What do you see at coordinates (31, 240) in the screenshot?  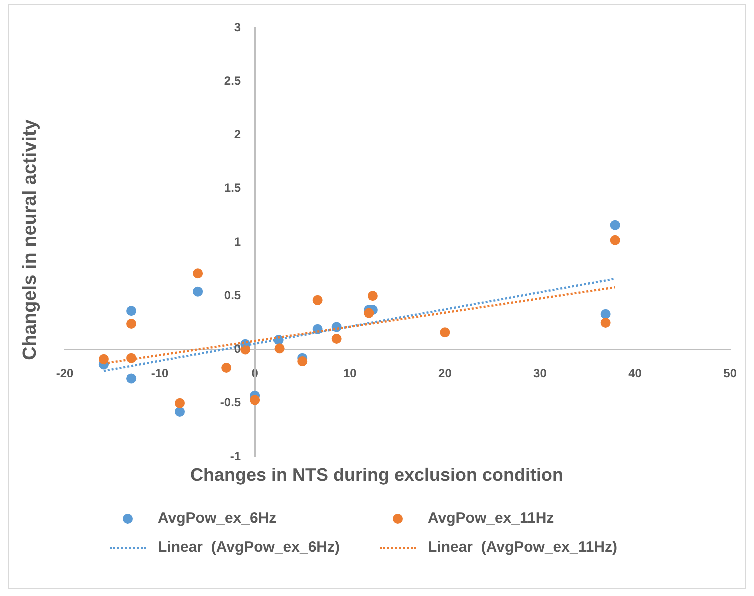 I see `y-axis-title: Changels in neural activity` at bounding box center [31, 240].